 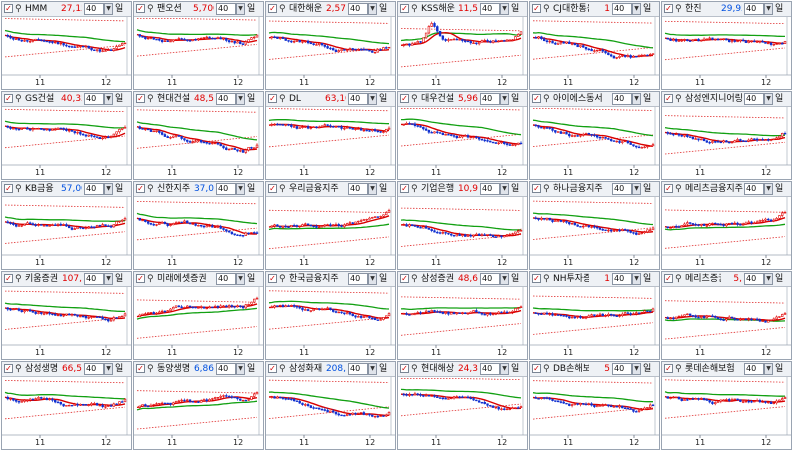 What do you see at coordinates (182, 279) in the screenshot?
I see `stock-name: 미래에셋증권` at bounding box center [182, 279].